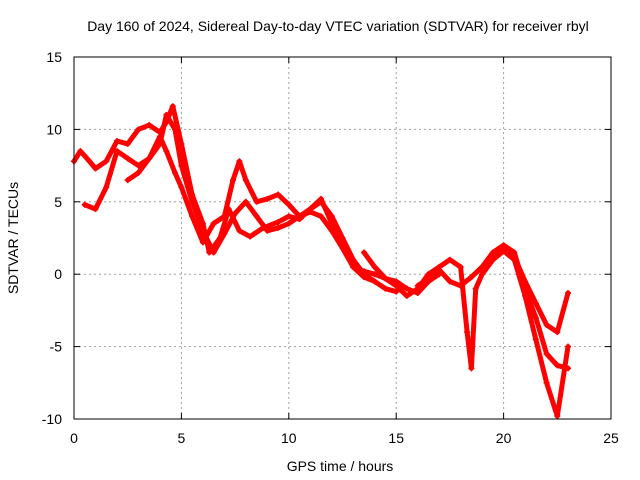 The image size is (640, 480). What do you see at coordinates (182, 438) in the screenshot?
I see `x-tick-label: 5` at bounding box center [182, 438].